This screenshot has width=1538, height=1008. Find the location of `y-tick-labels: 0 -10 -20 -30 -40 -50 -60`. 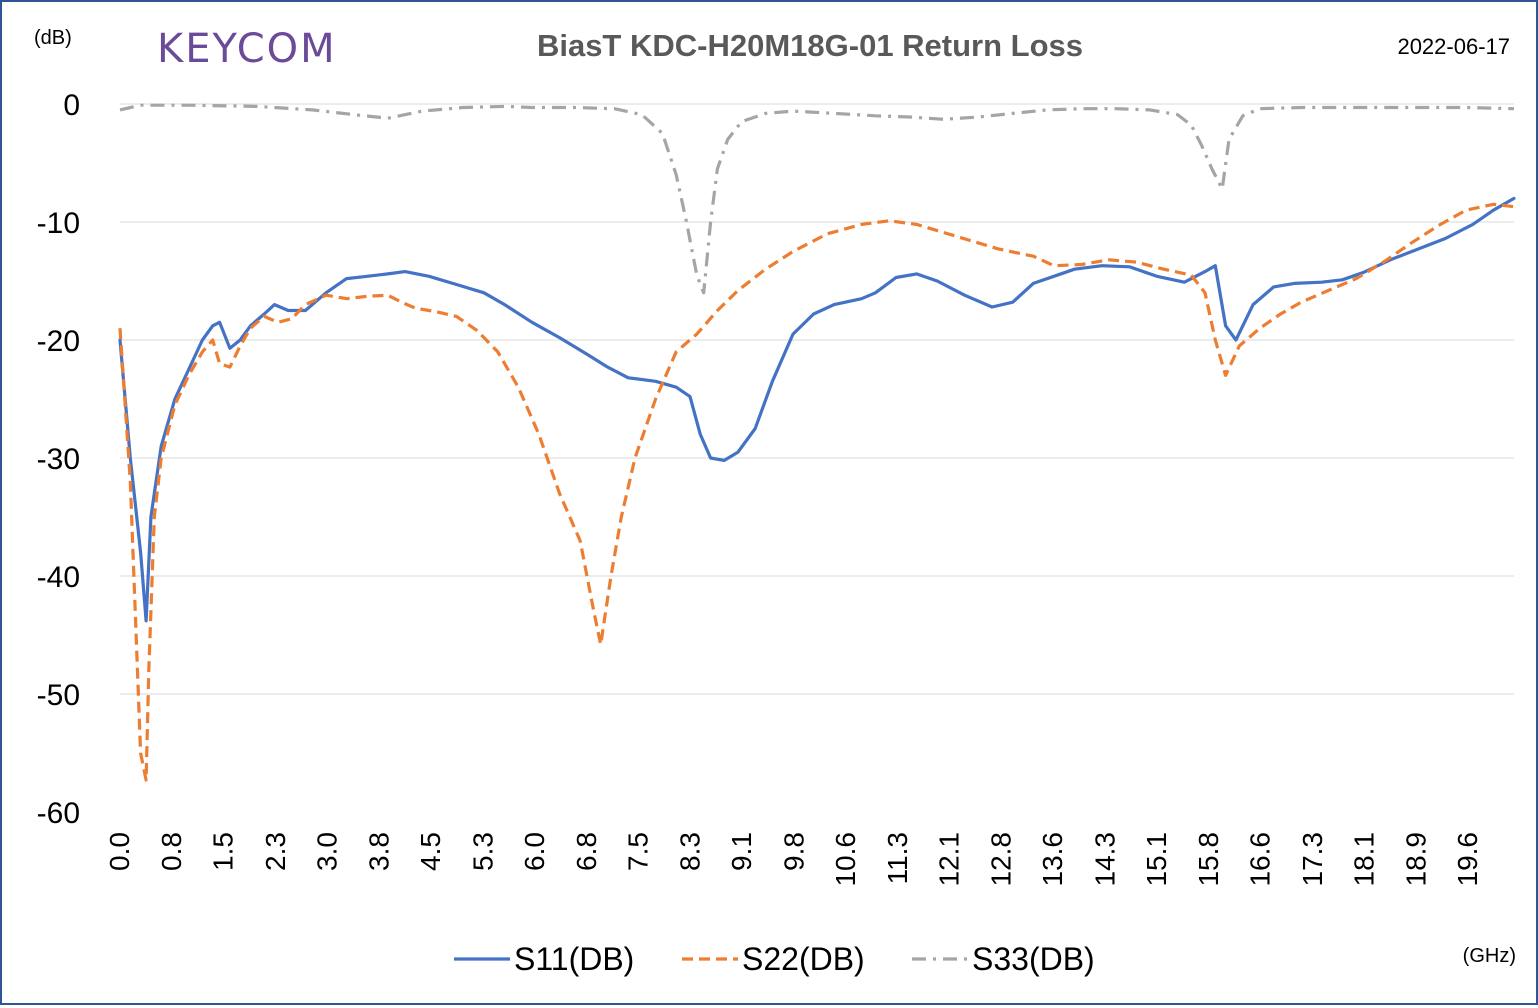

y-tick-labels: 0 -10 -20 -30 -40 -50 -60 is located at coordinates (58, 459).